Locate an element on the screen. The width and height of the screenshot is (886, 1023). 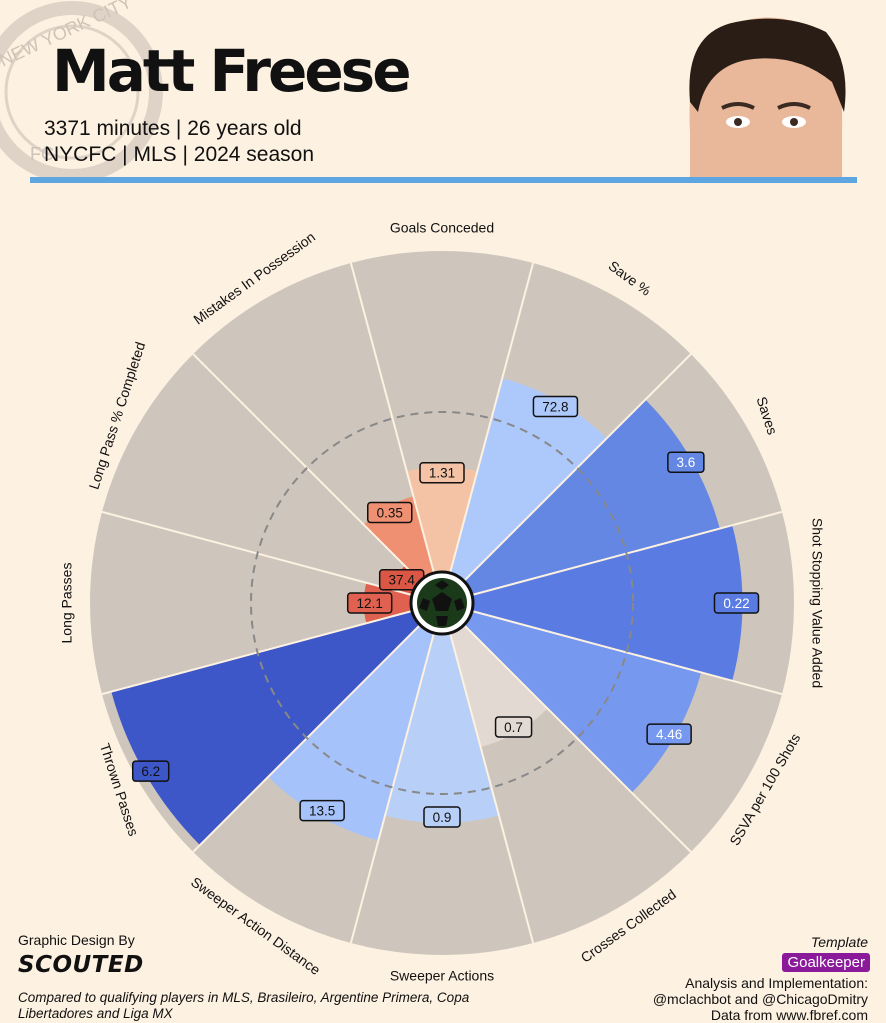
authors: @mclachbot and @ChicagoDmitry is located at coordinates (760, 999).